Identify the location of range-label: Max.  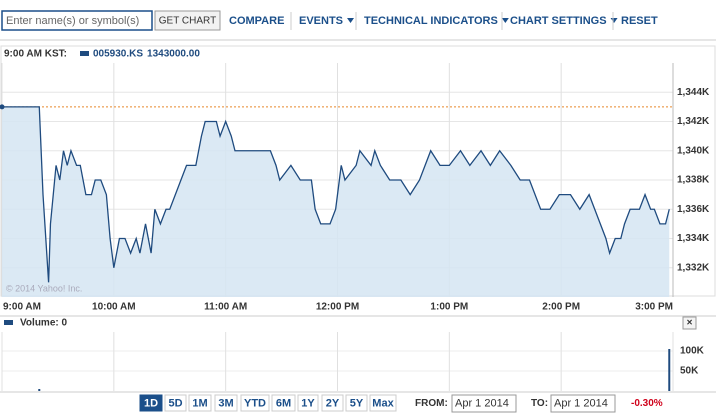
(383, 403).